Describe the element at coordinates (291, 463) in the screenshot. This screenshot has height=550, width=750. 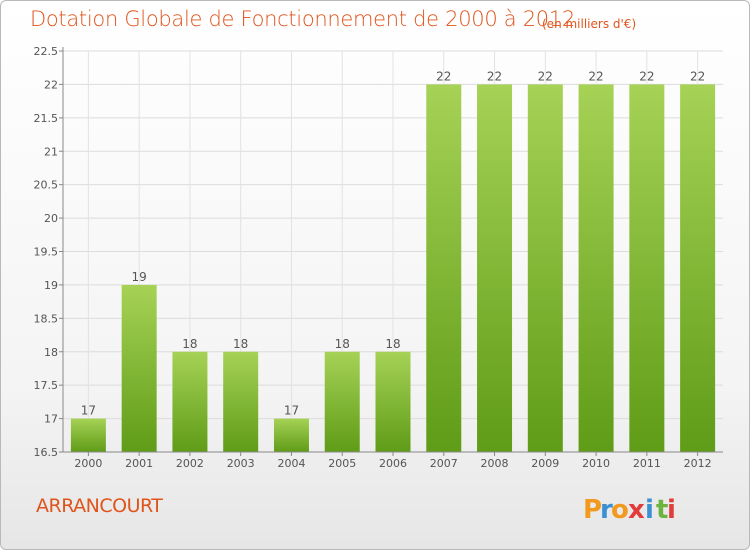
I see `x-tick-label: 2004` at that location.